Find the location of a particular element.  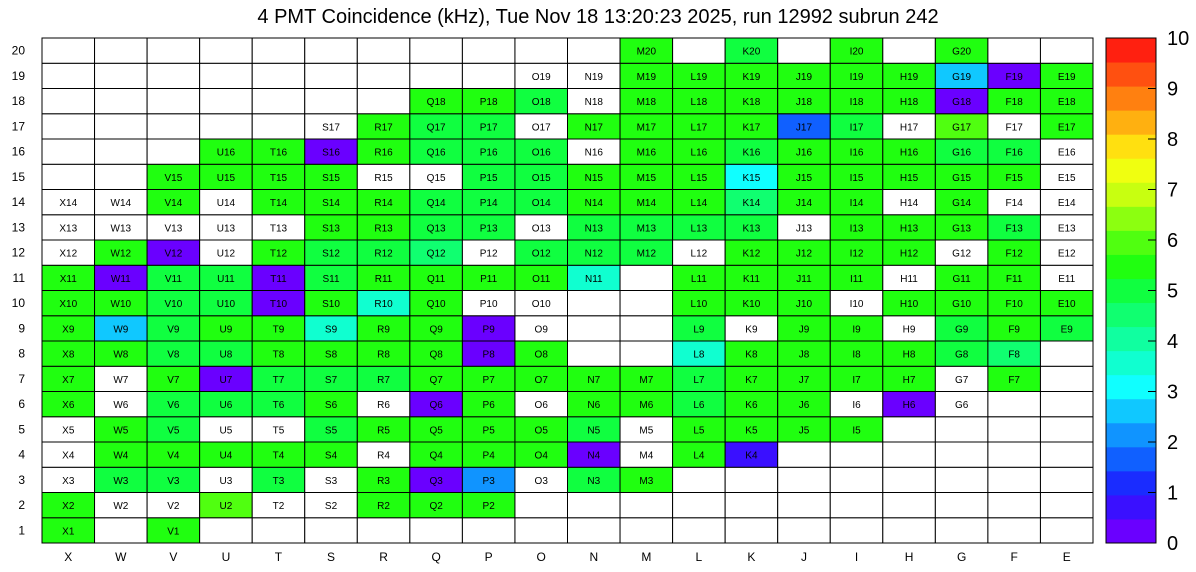

cell-label: J15 is located at coordinates (804, 178).